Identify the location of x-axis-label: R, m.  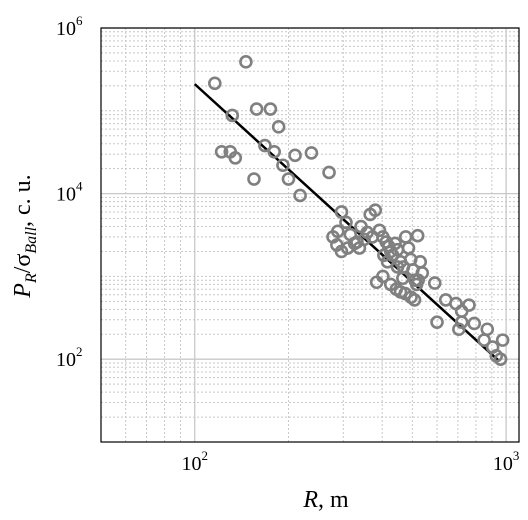
(325, 500).